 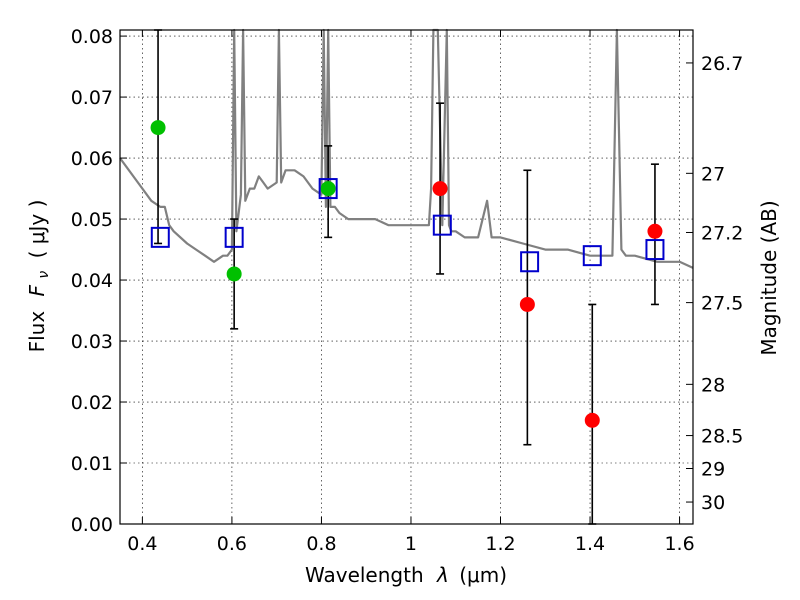 What do you see at coordinates (713, 385) in the screenshot?
I see `right-axis-tick-label: 28` at bounding box center [713, 385].